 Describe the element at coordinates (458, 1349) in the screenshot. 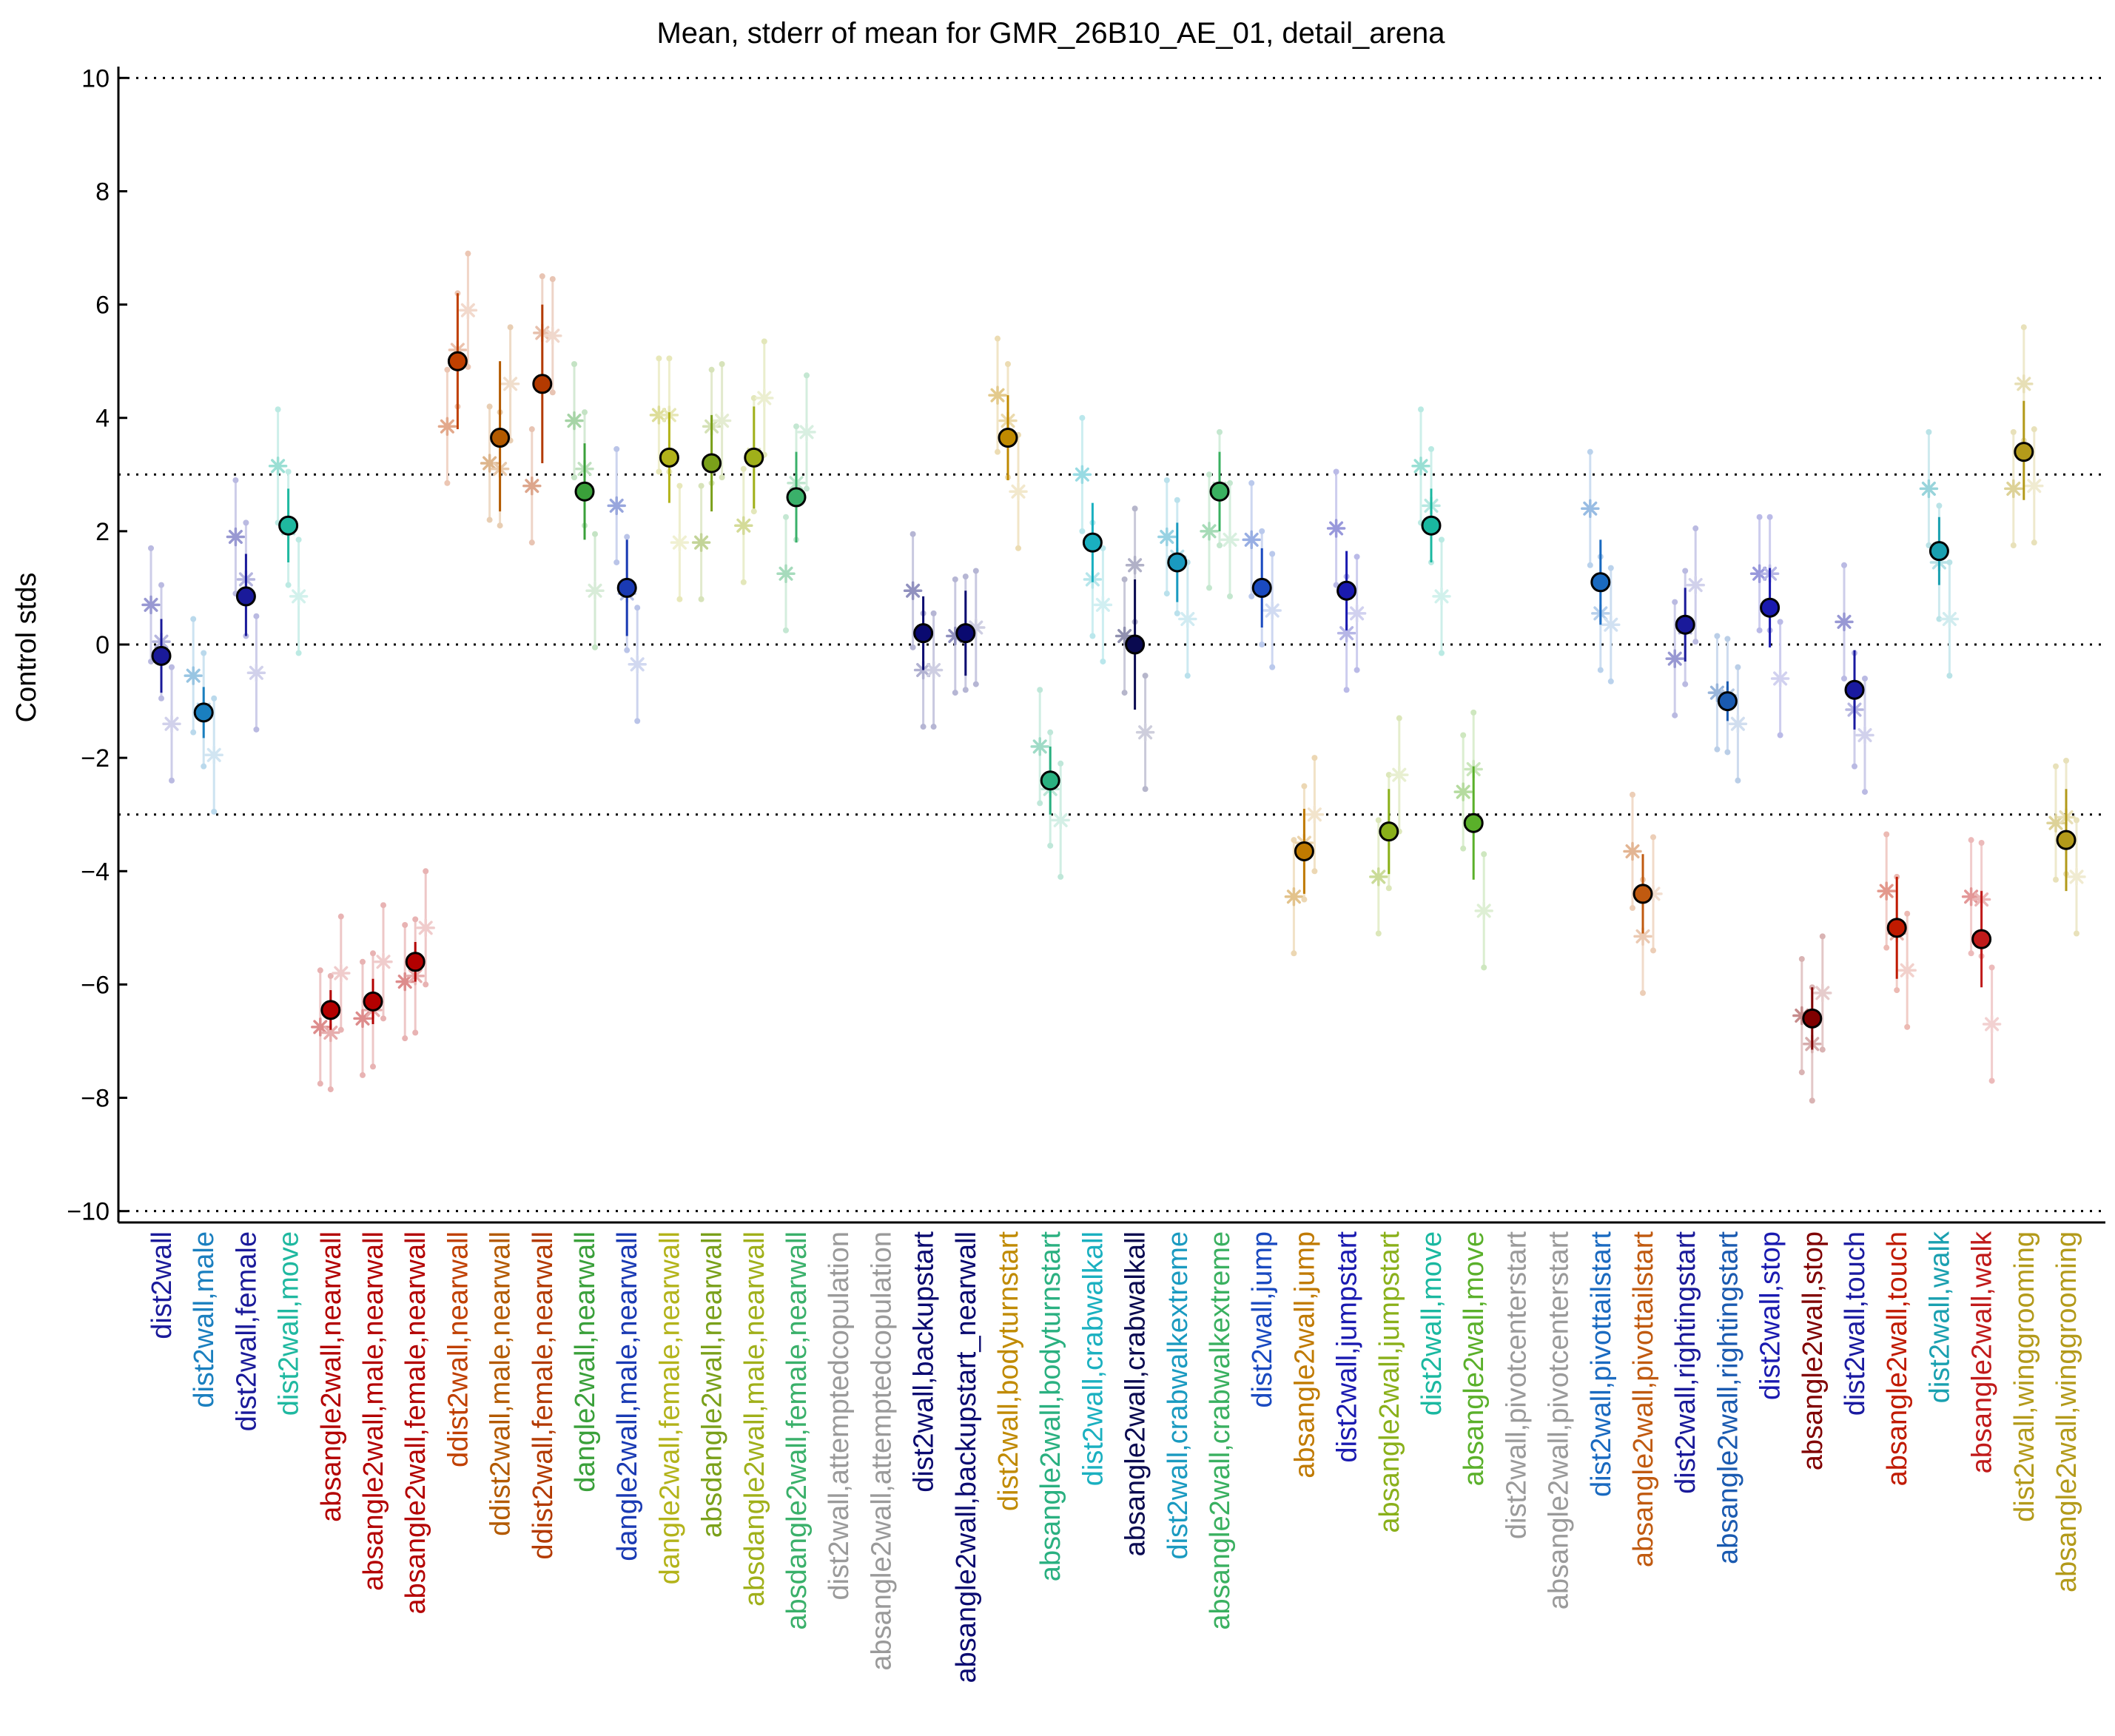

I see `x-tick-label: ddist2wall,nearwall` at that location.